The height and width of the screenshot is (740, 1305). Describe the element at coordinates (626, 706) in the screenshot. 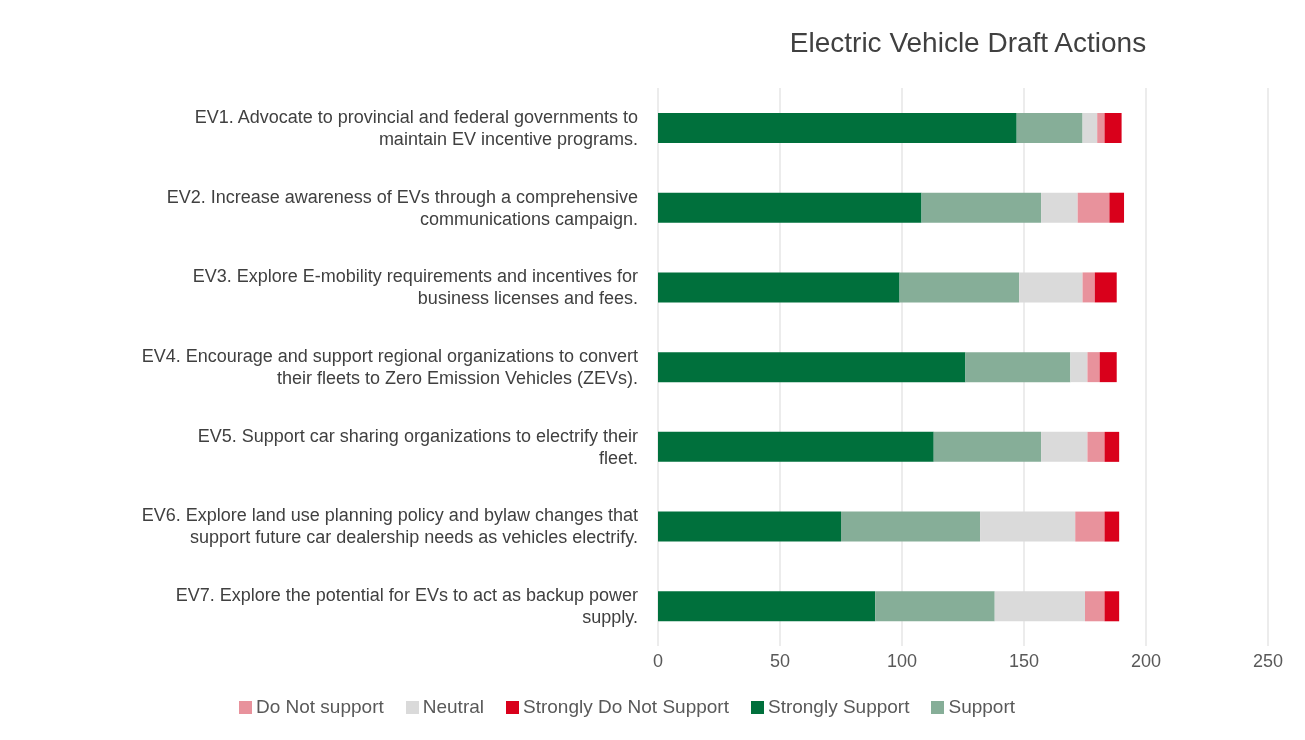

I see `legend-label: Strongly Do Not Support` at that location.